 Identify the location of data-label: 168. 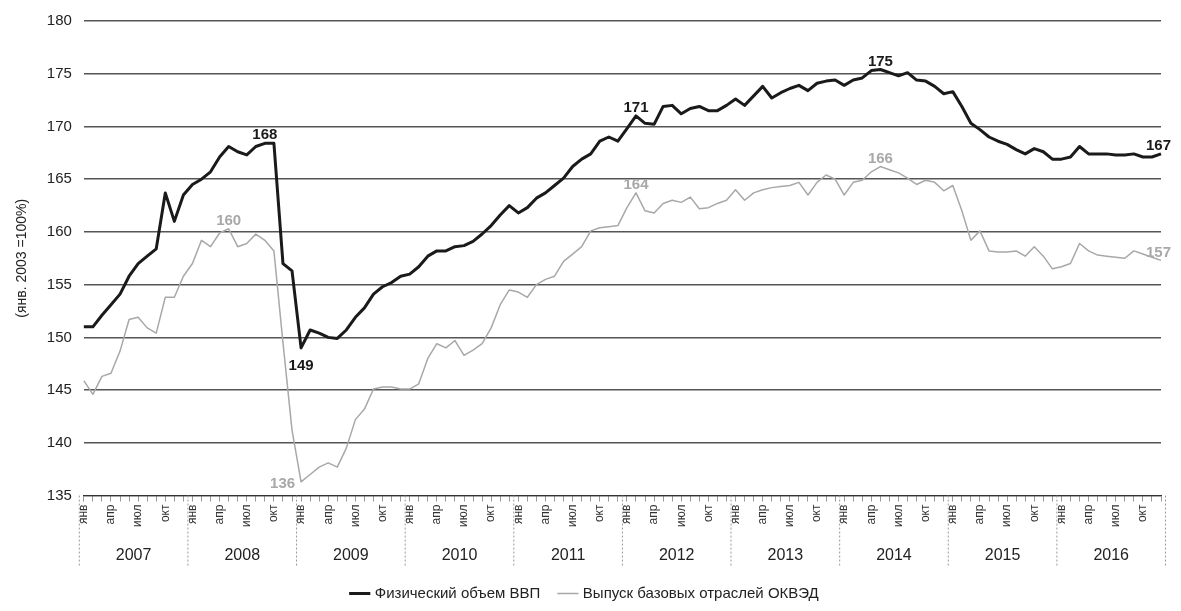
(265, 134).